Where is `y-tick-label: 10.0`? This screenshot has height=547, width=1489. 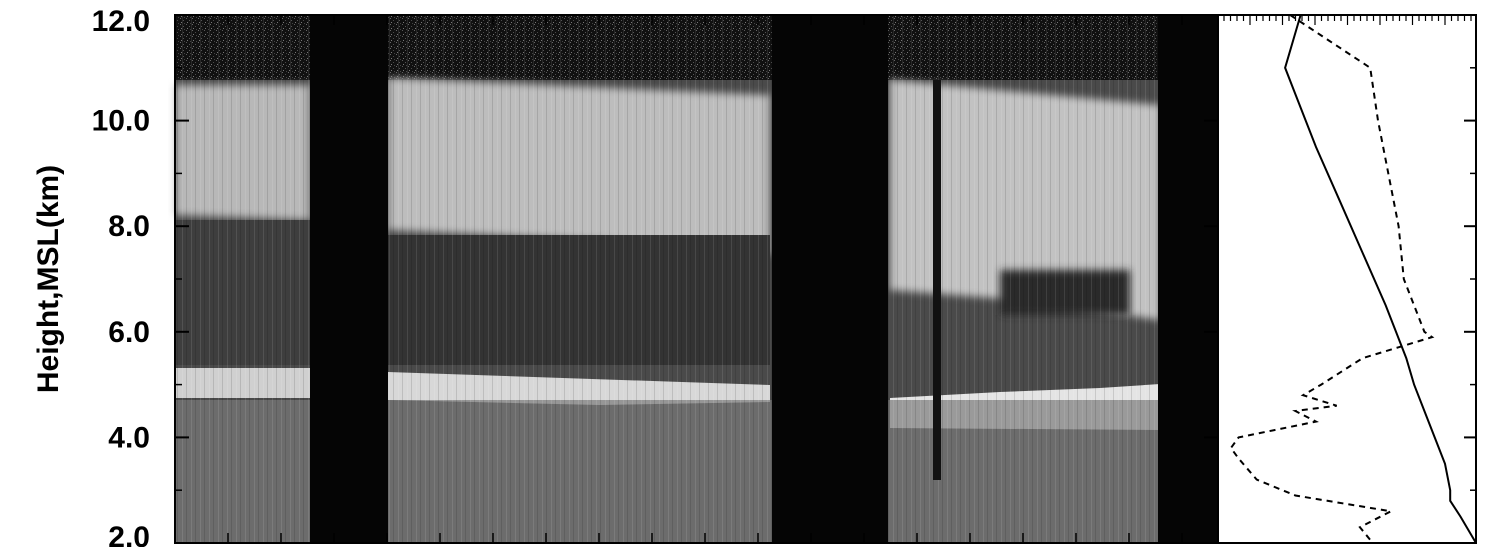
y-tick-label: 10.0 is located at coordinates (121, 121).